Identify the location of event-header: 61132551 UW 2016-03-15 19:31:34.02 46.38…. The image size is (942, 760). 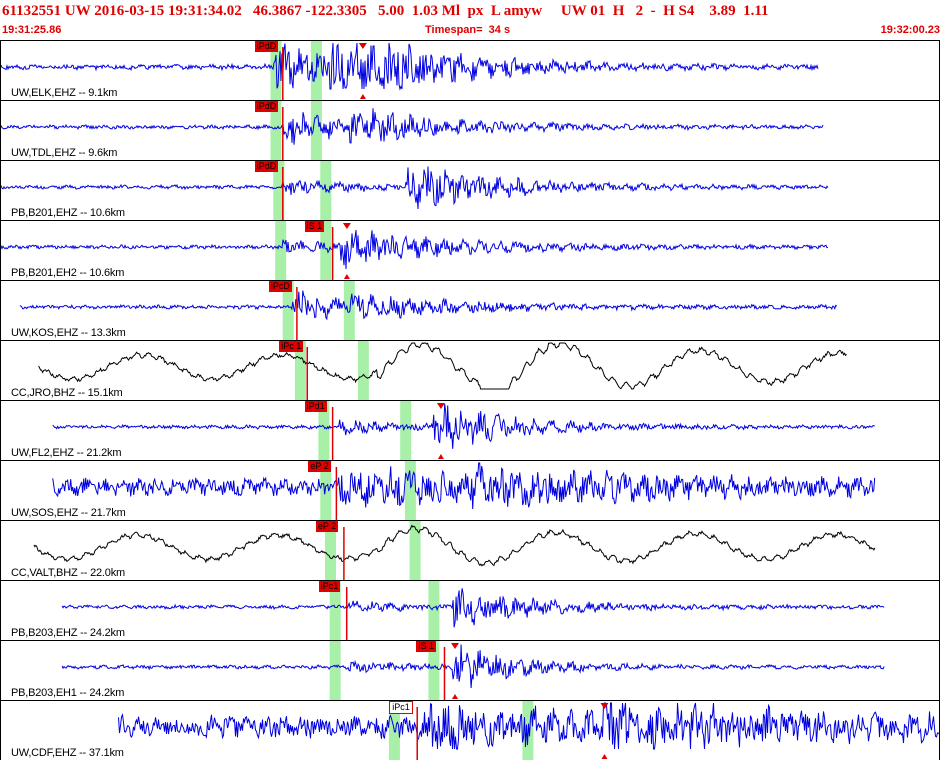
(471, 20).